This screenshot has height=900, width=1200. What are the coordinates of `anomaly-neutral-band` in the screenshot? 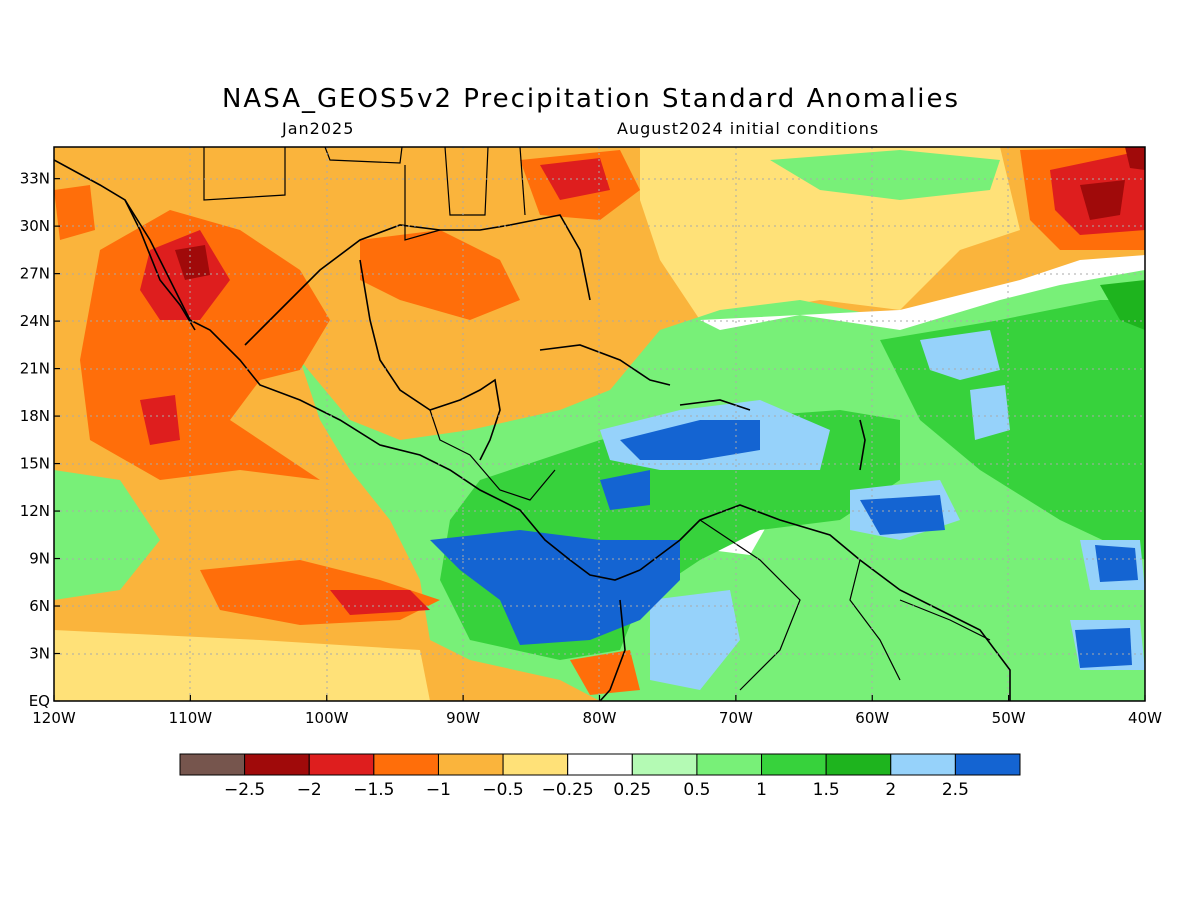 It's located at (922, 292).